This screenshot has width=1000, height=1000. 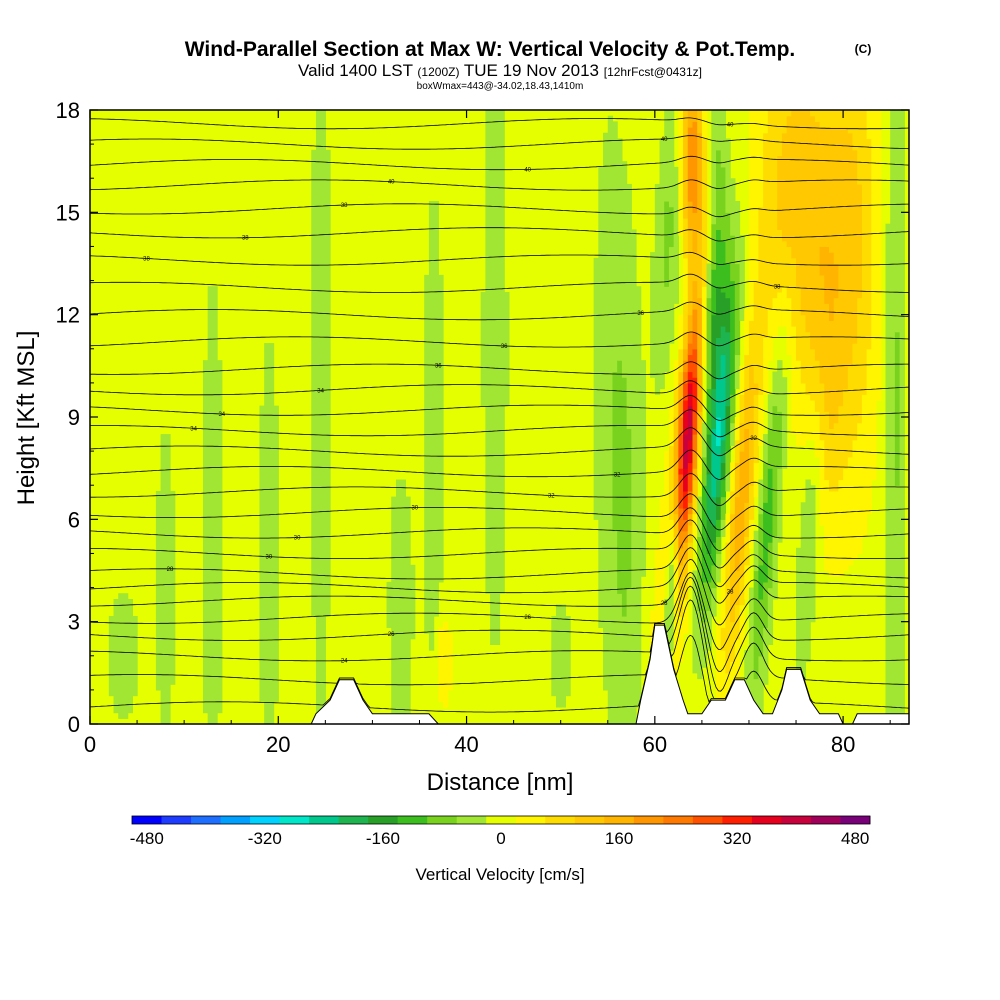 What do you see at coordinates (68, 315) in the screenshot?
I see `y-tick-label: 12` at bounding box center [68, 315].